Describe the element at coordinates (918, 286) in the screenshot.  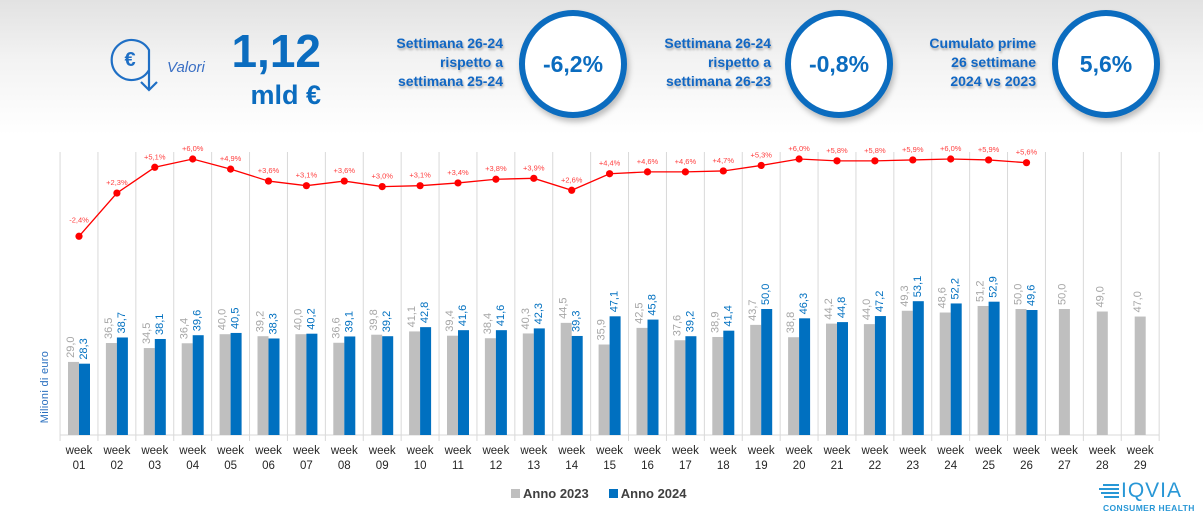
I see `bar-label-2024: 53,1` at that location.